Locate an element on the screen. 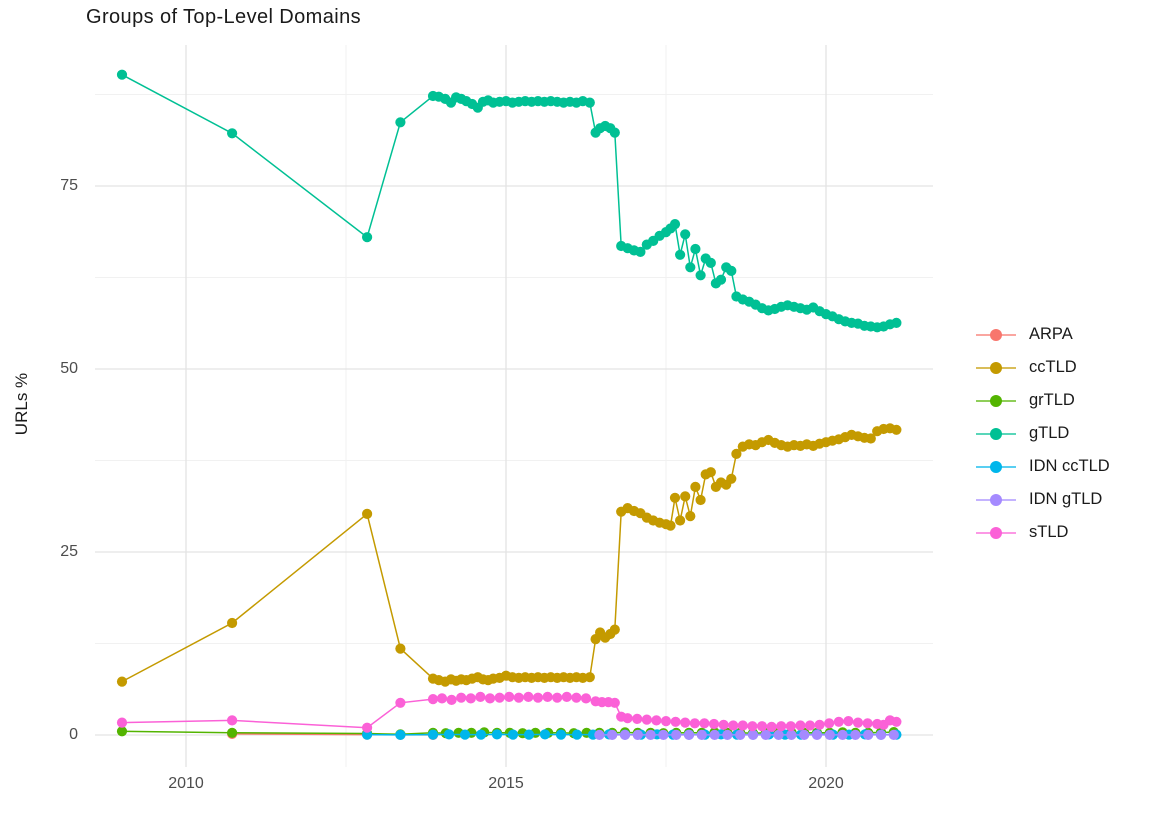 This screenshot has width=1164, height=827. legend-marker-idn-cctld-icon is located at coordinates (996, 467).